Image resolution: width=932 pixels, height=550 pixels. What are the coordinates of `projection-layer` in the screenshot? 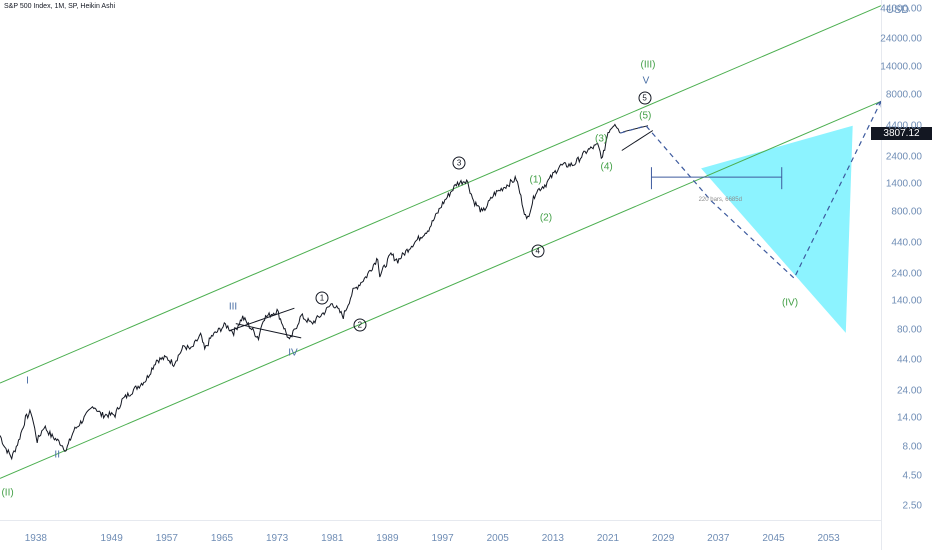 It's located at (751, 190).